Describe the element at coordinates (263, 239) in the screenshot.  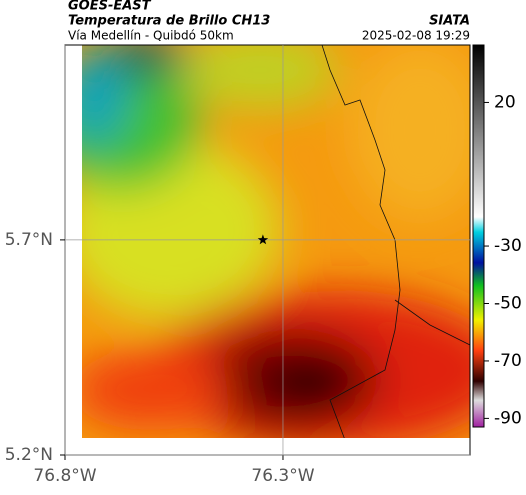
I see `location-marker` at that location.